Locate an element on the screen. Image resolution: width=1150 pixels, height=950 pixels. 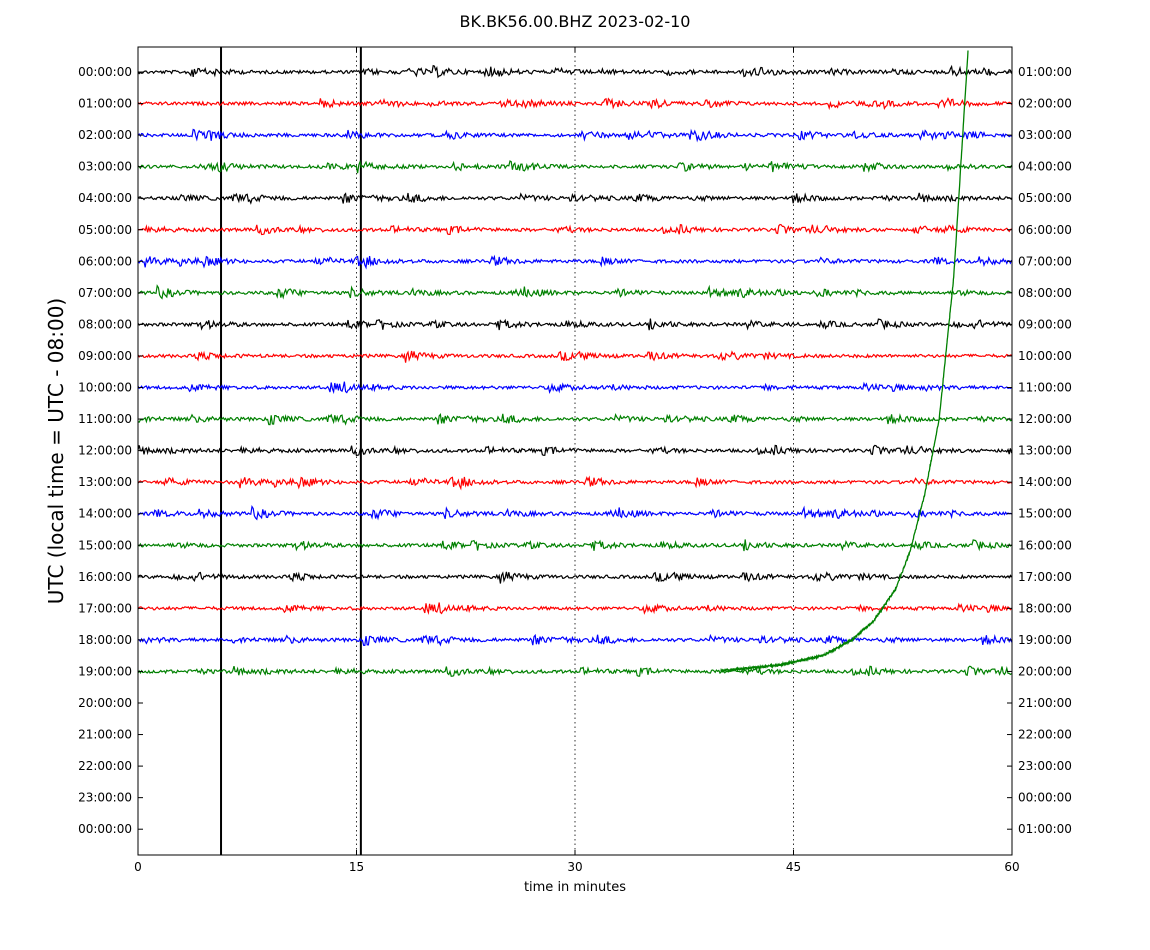
x-tick-label-0: 0 is located at coordinates (138, 867).